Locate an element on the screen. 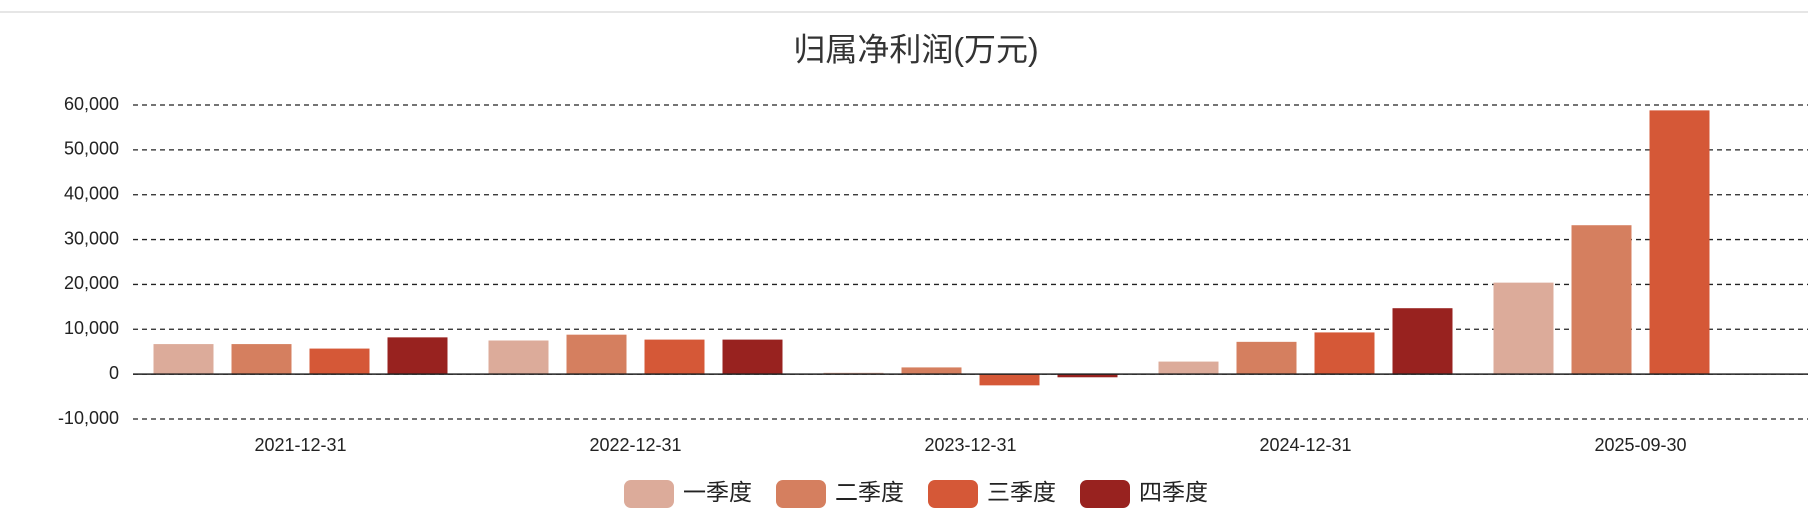 The height and width of the screenshot is (528, 1808). y-tick-label: -10,000 is located at coordinates (88, 418).